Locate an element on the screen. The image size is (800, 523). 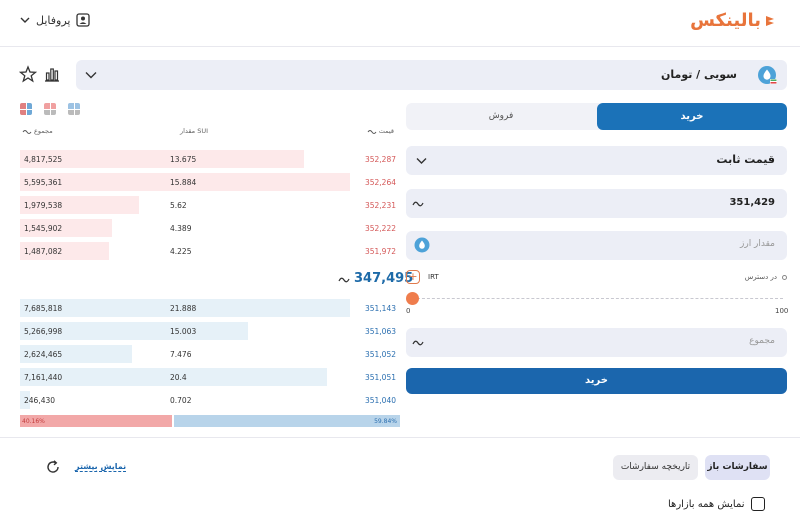
price-value: 351,429 is located at coordinates (752, 202).